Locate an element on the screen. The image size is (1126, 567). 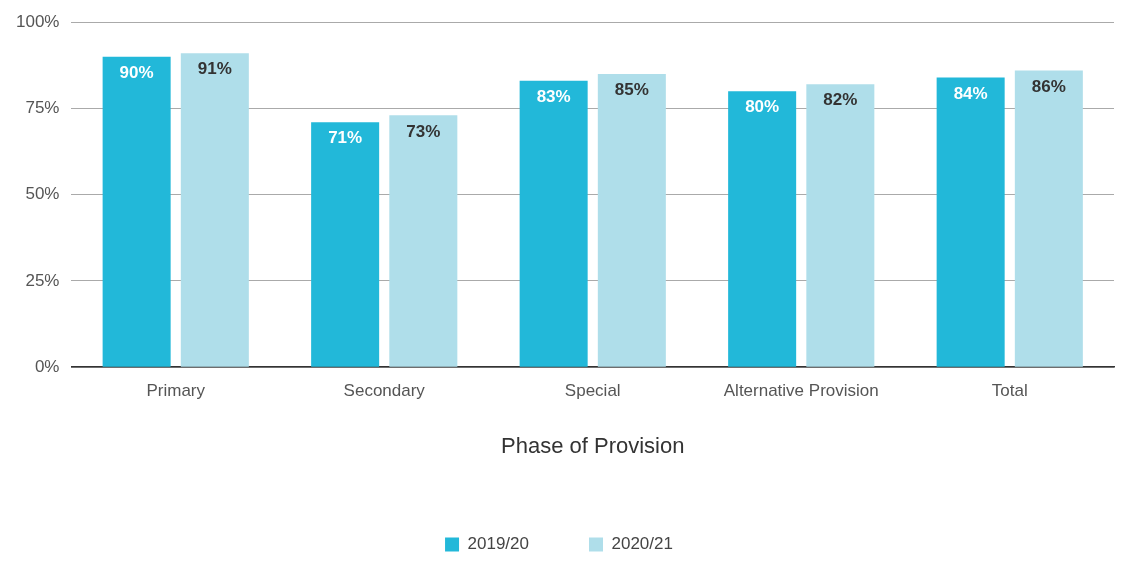
data-label: 86% is located at coordinates (1048, 86).